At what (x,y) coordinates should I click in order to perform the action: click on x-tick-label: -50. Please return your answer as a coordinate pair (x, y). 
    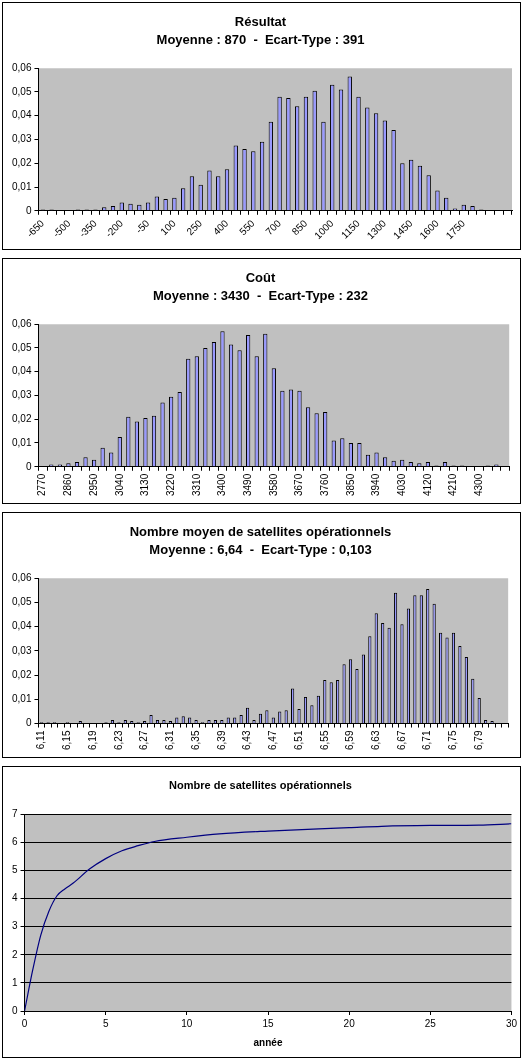
    Looking at the image, I should click on (142, 226).